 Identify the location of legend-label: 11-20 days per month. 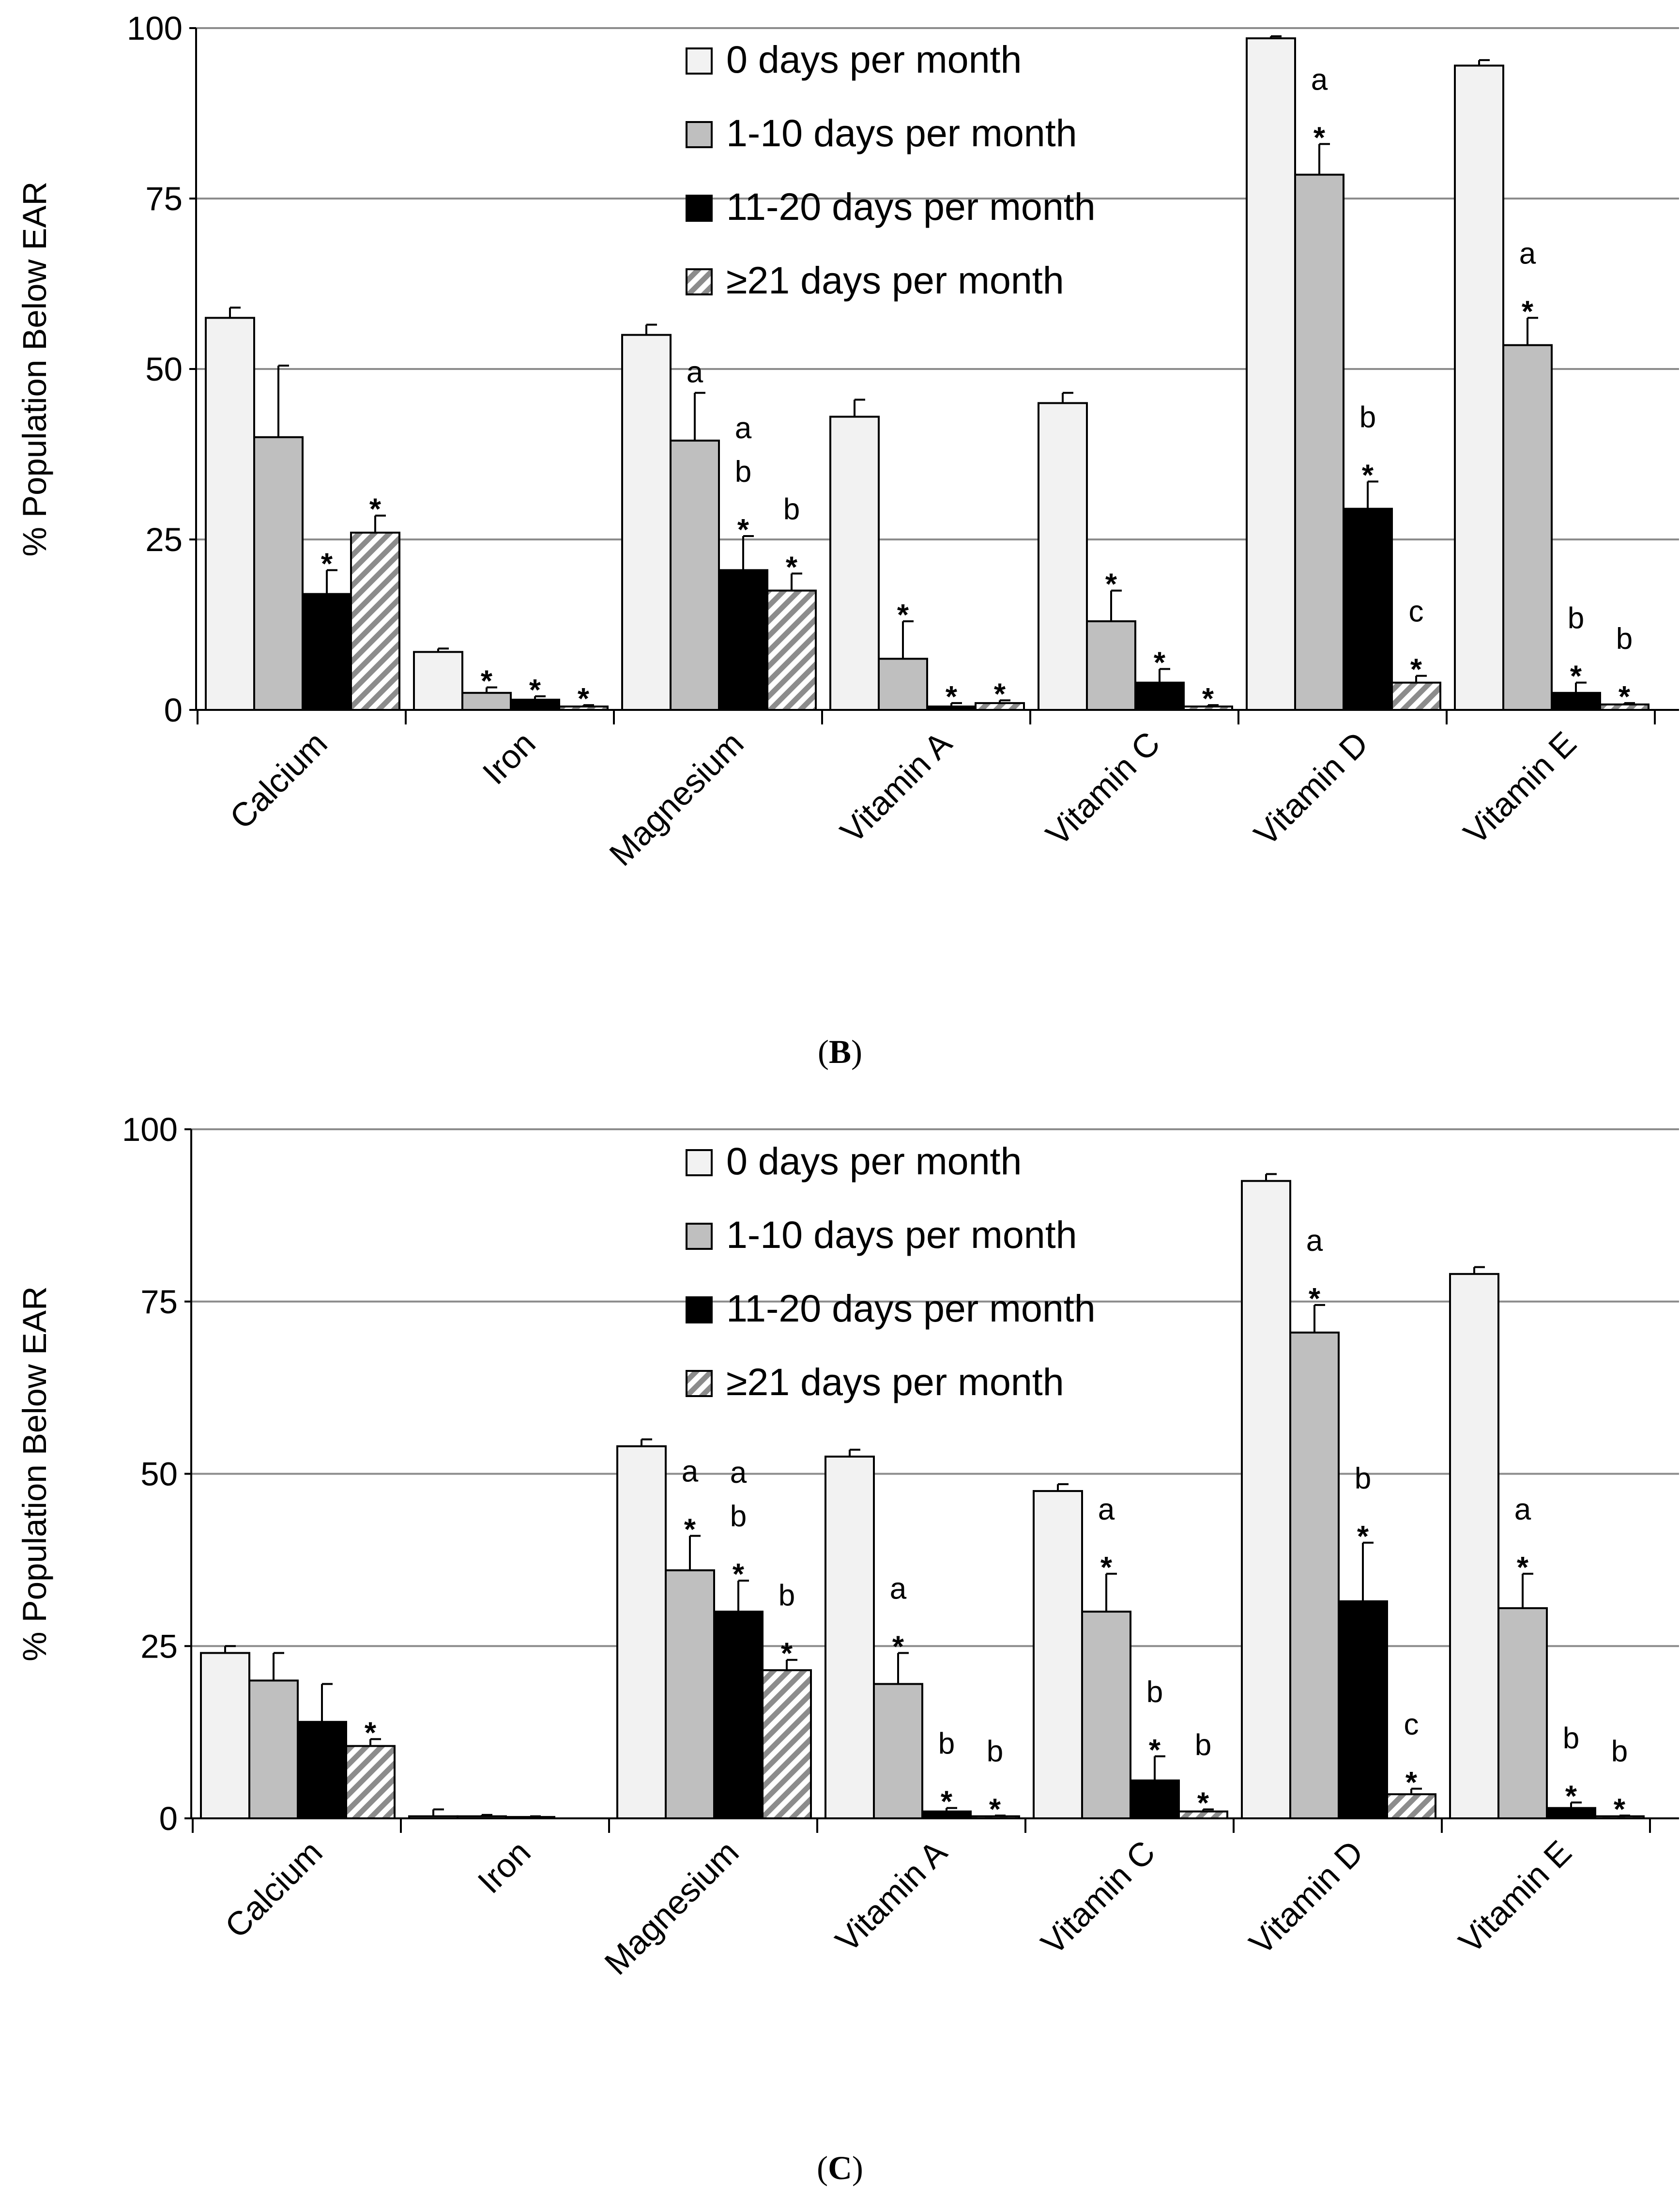
(911, 206).